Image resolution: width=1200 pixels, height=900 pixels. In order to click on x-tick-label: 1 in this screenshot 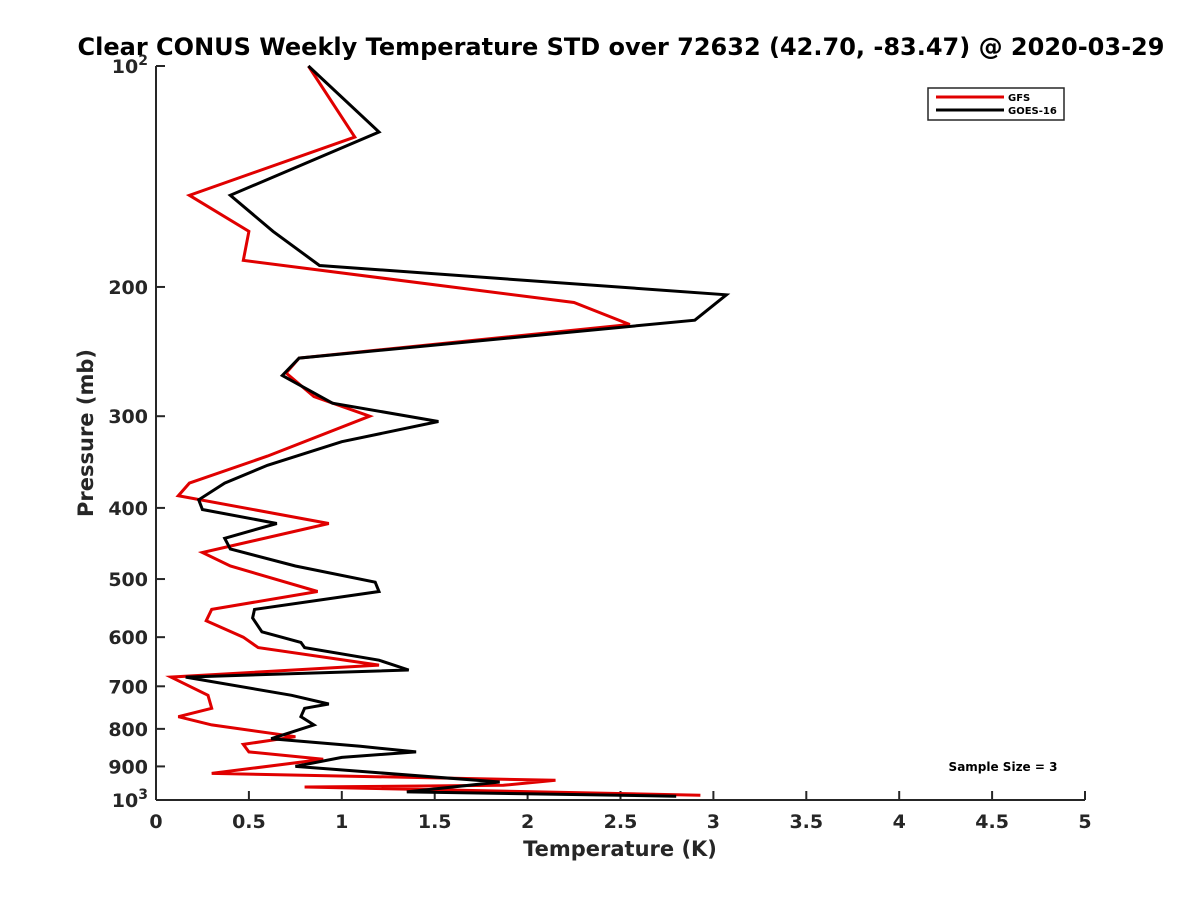, I will do `click(341, 822)`.